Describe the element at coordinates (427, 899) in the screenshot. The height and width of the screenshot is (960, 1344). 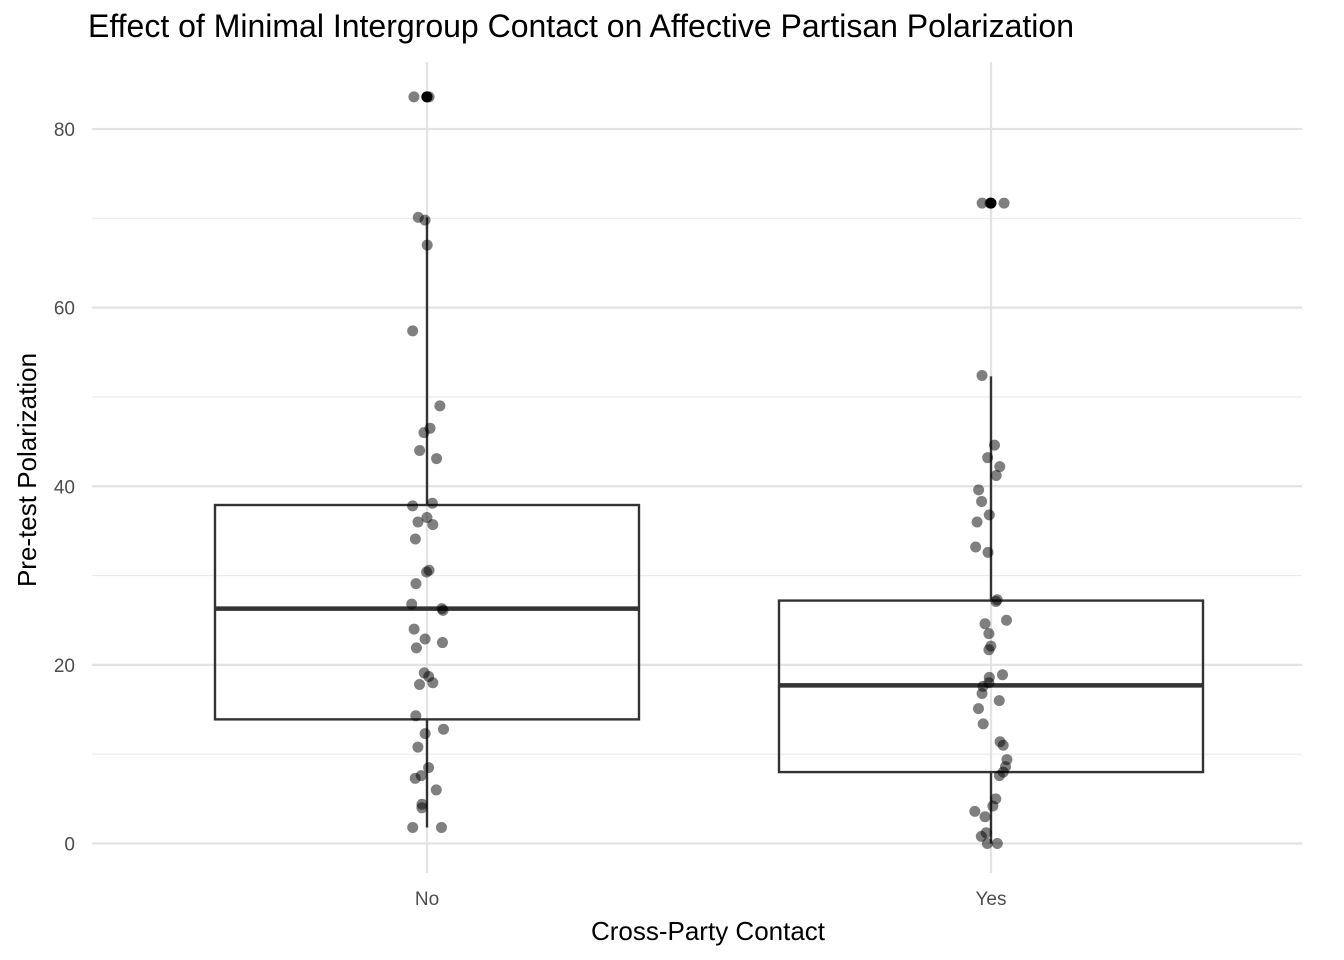
I see `x-tick-label: No` at that location.